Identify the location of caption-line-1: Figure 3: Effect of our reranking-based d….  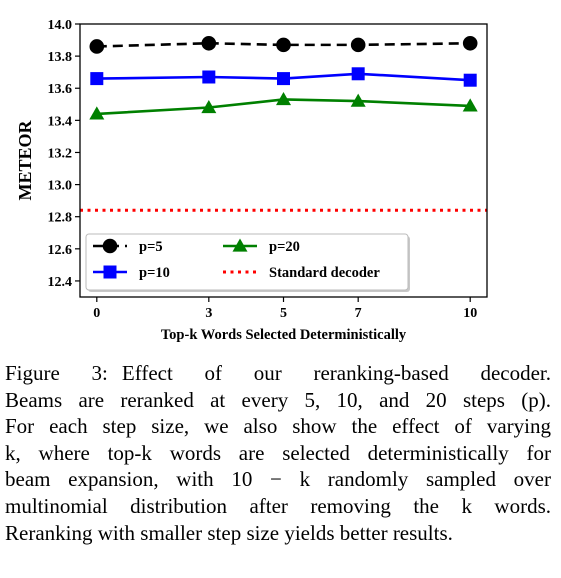
(278, 373).